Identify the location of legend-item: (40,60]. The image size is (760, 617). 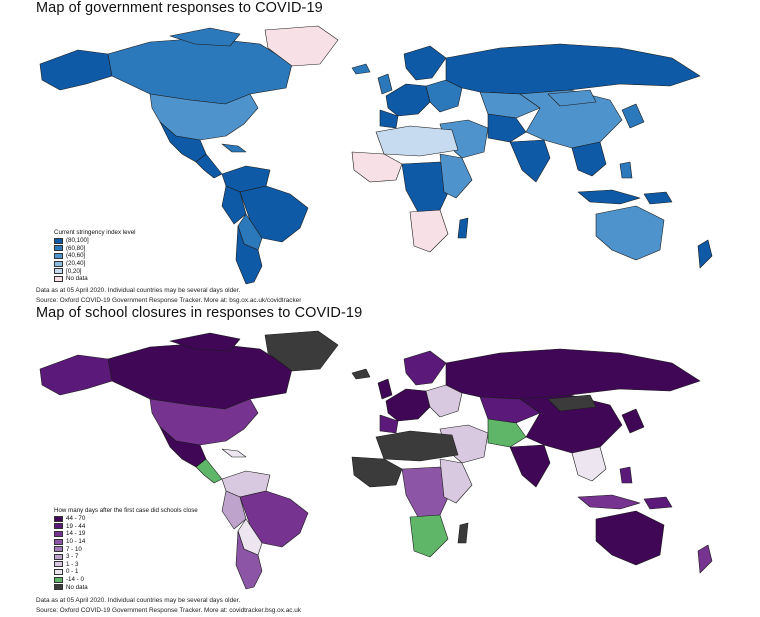
(95, 256).